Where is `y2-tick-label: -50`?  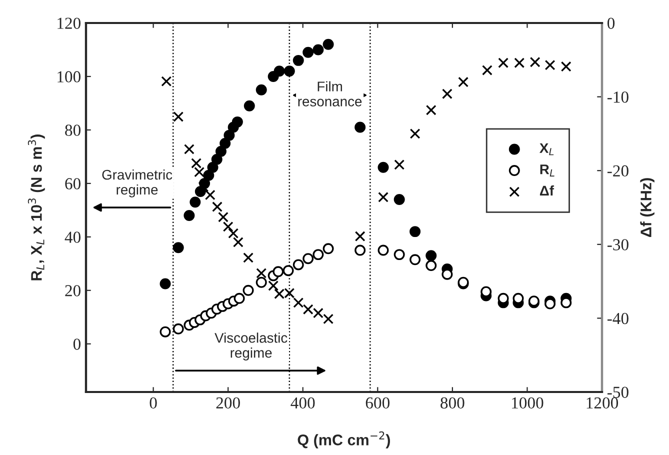
y2-tick-label: -50 is located at coordinates (617, 392).